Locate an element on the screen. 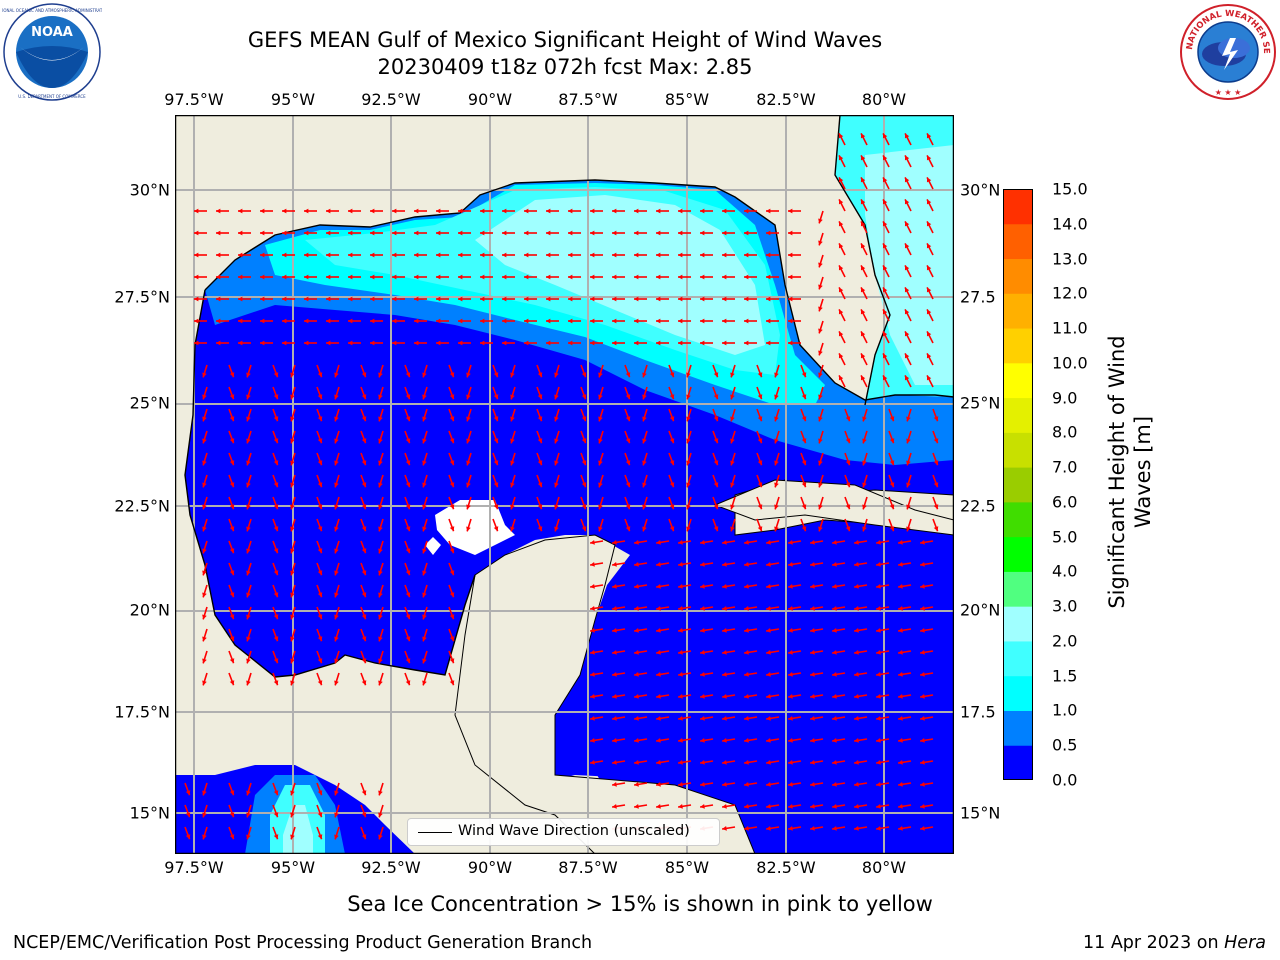 The width and height of the screenshot is (1280, 960). colorbar-tick: 0.0 is located at coordinates (1065, 780).